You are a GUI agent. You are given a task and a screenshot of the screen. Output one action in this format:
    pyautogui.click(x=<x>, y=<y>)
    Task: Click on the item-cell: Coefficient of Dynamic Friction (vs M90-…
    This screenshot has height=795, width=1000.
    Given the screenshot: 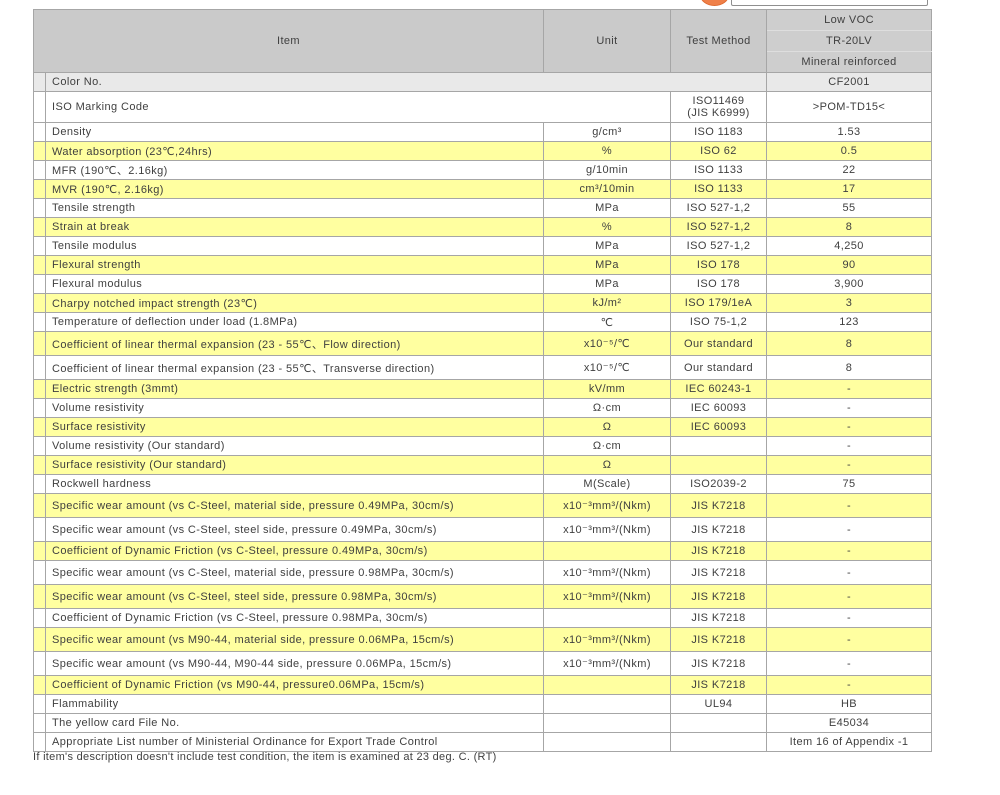 What is the action you would take?
    pyautogui.click(x=294, y=685)
    